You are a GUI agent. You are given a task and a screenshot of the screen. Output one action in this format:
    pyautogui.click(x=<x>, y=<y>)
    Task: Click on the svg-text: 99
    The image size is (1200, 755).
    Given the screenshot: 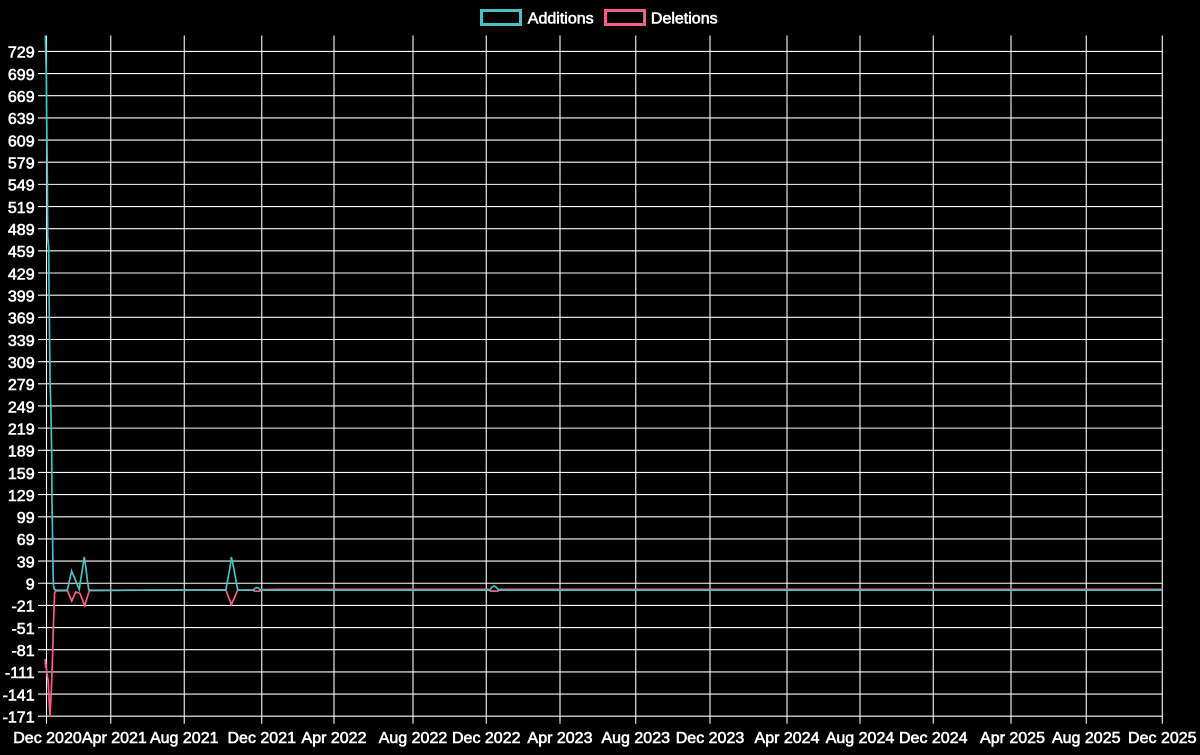 What is the action you would take?
    pyautogui.click(x=26, y=518)
    